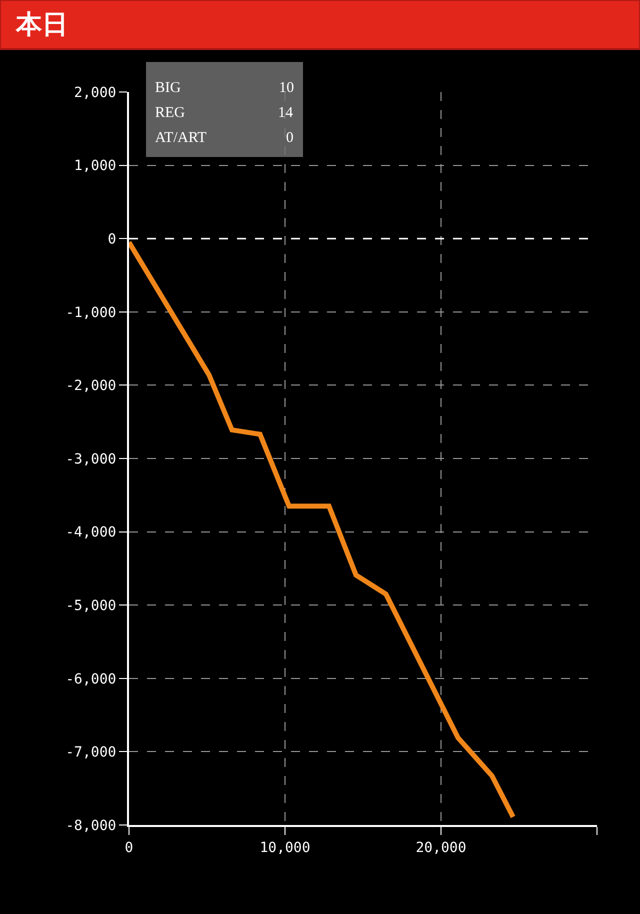 The image size is (640, 914). What do you see at coordinates (286, 113) in the screenshot?
I see `annotation: 14` at bounding box center [286, 113].